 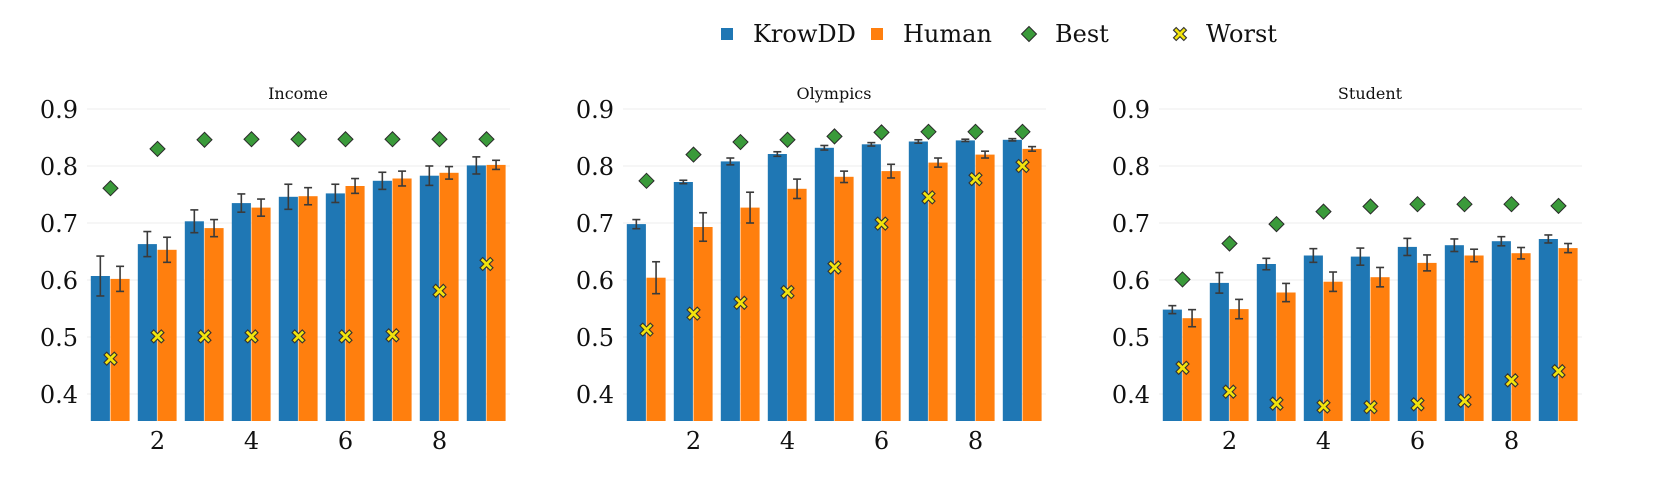 What do you see at coordinates (877, 34) in the screenshot?
I see `legend-swatch` at bounding box center [877, 34].